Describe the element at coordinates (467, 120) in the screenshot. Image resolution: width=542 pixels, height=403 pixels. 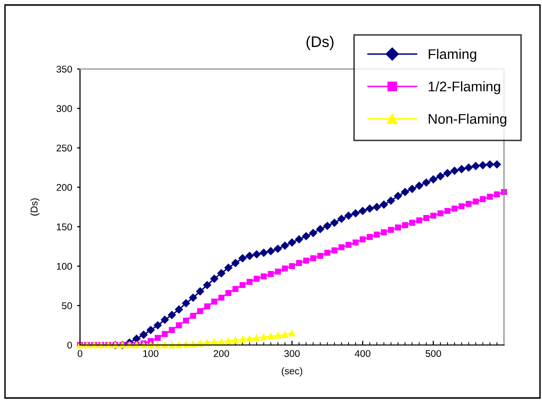
I see `legend-label: Non-Flaming` at that location.